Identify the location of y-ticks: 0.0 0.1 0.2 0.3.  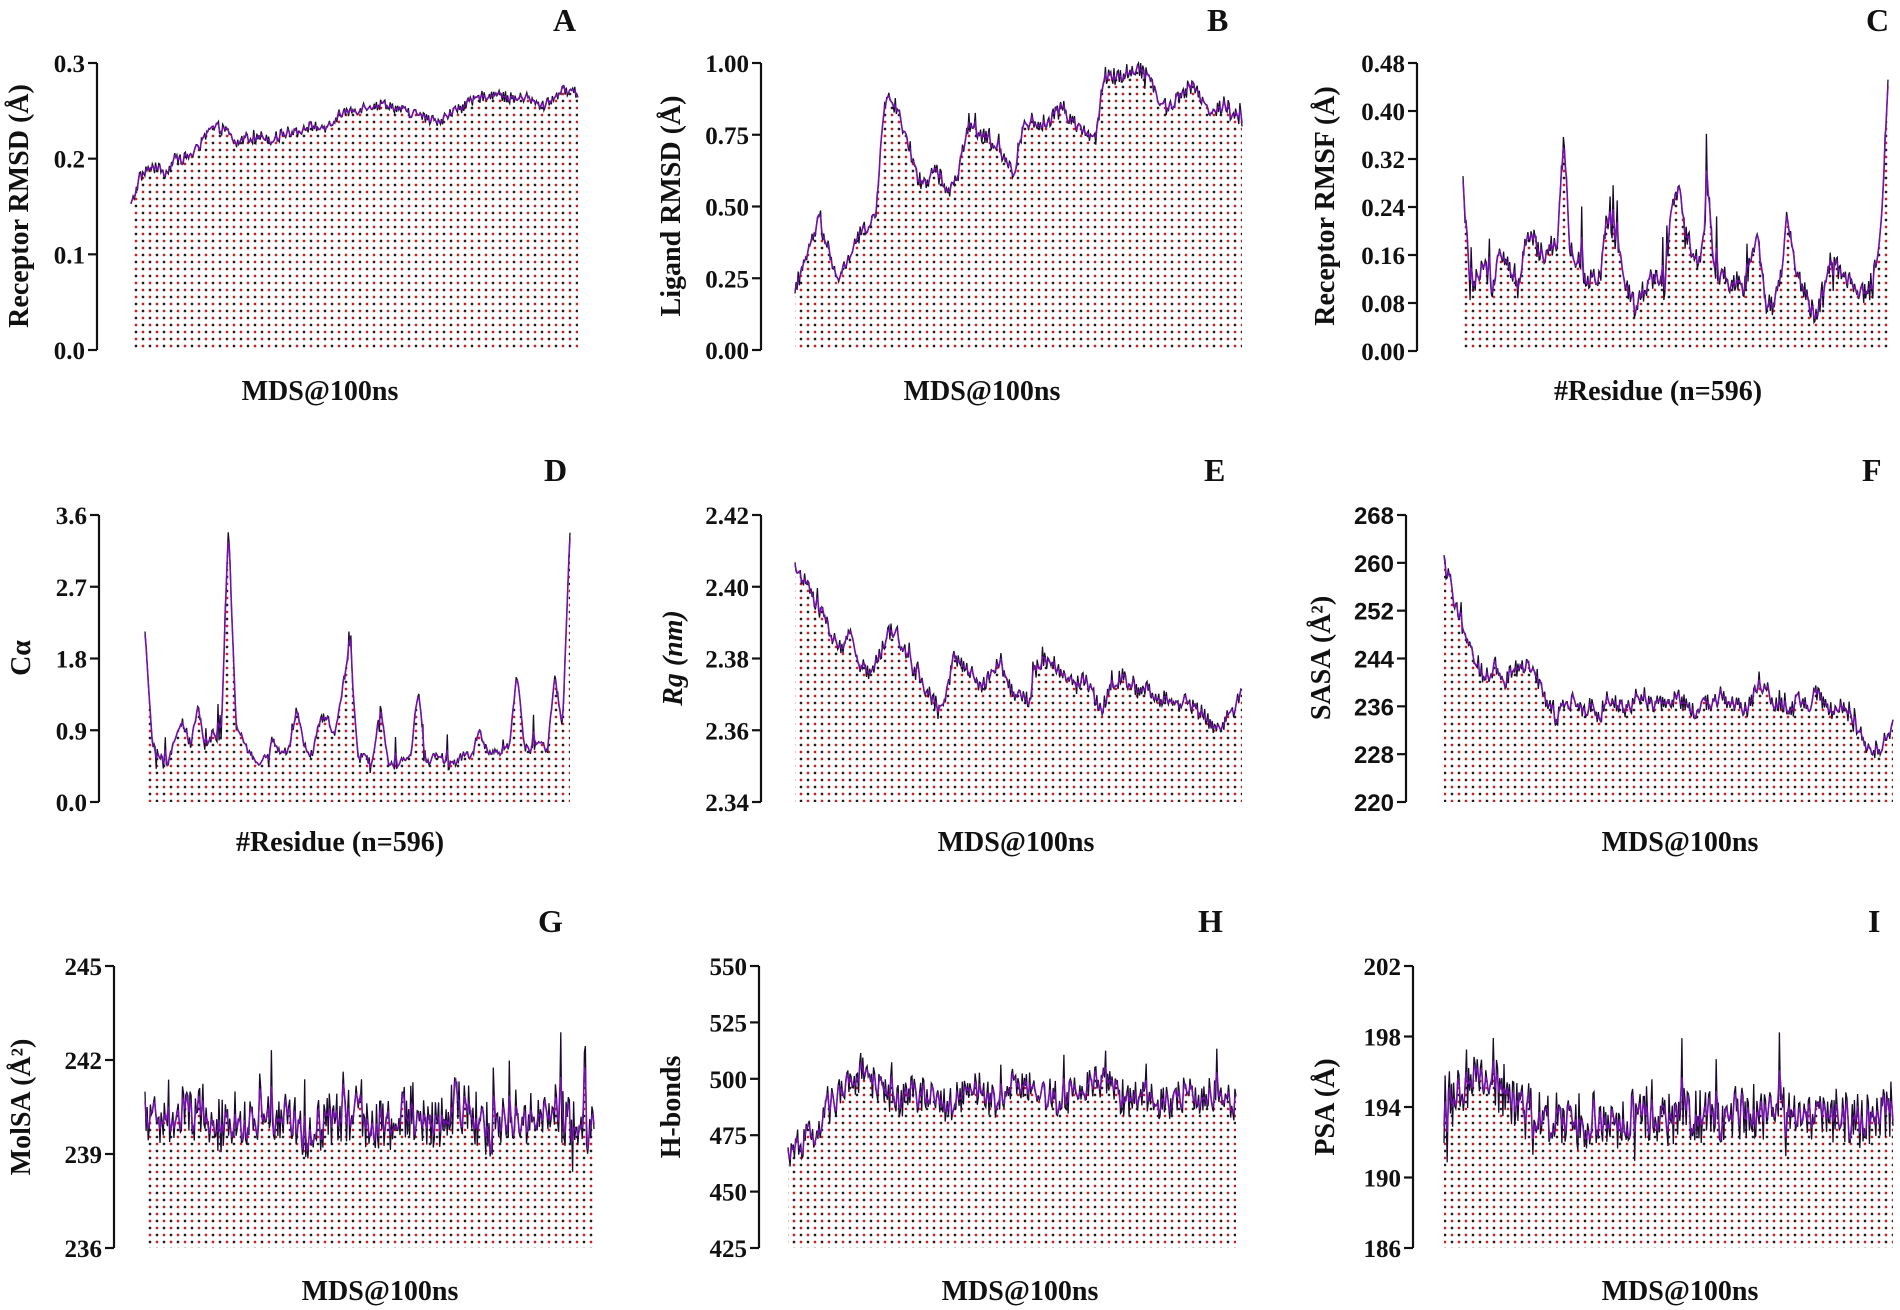
(76, 208).